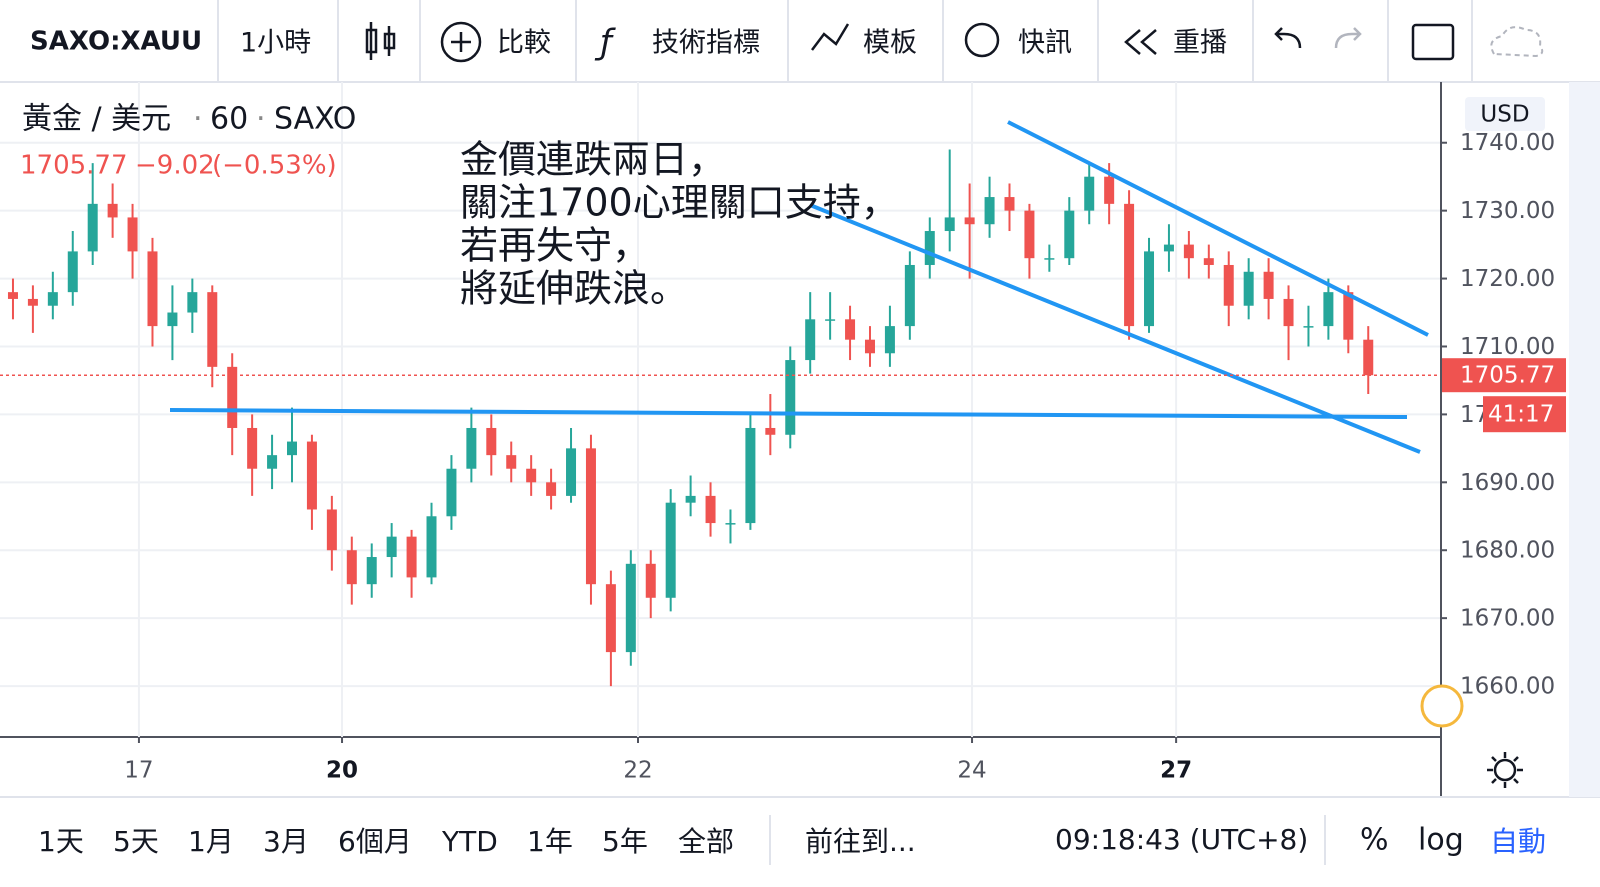  Describe the element at coordinates (550, 841) in the screenshot. I see `range-button: 1年` at that location.